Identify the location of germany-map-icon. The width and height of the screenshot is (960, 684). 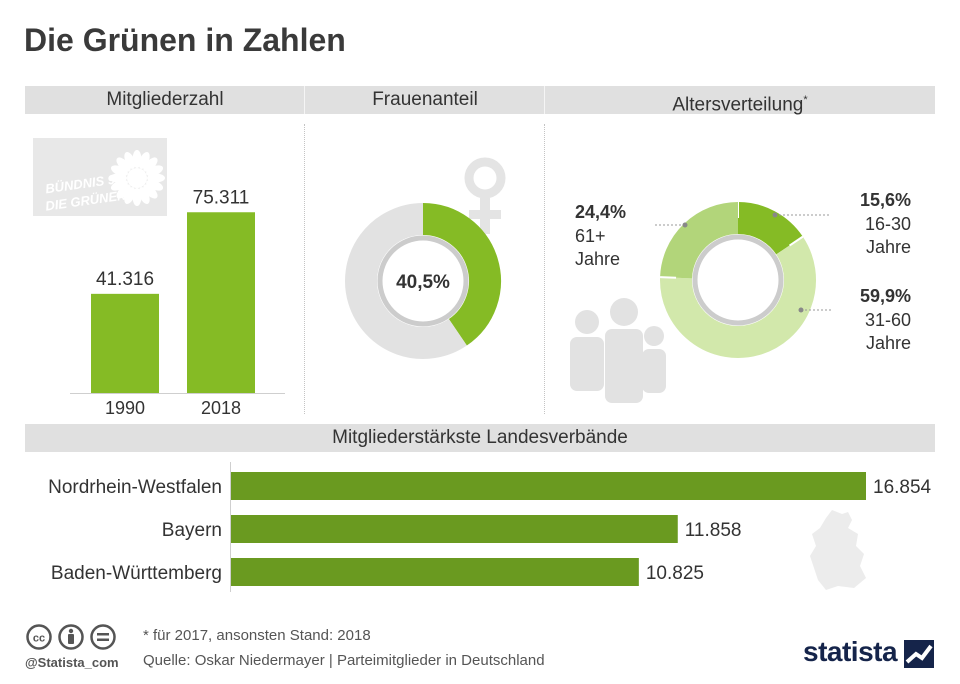
(838, 550).